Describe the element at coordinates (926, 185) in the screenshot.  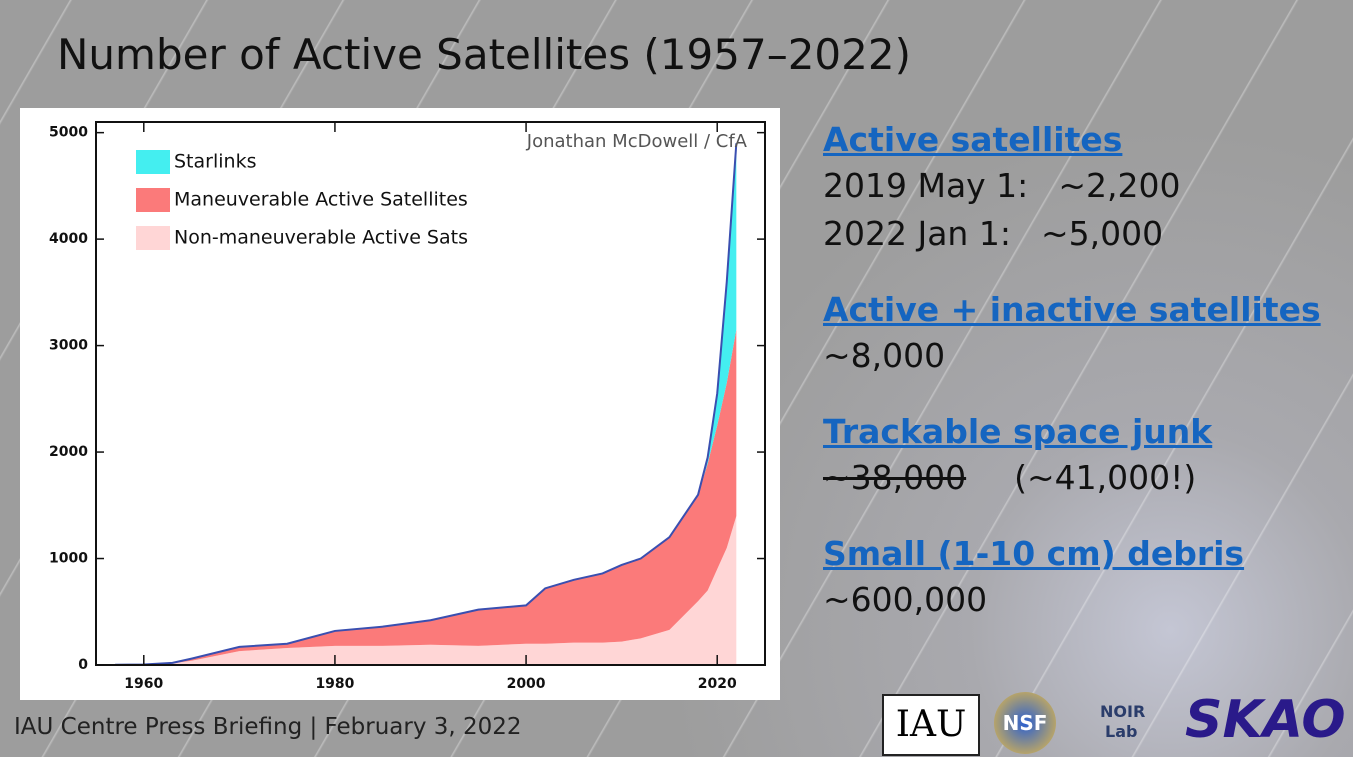
I see `line-text: 2019 May 1:` at that location.